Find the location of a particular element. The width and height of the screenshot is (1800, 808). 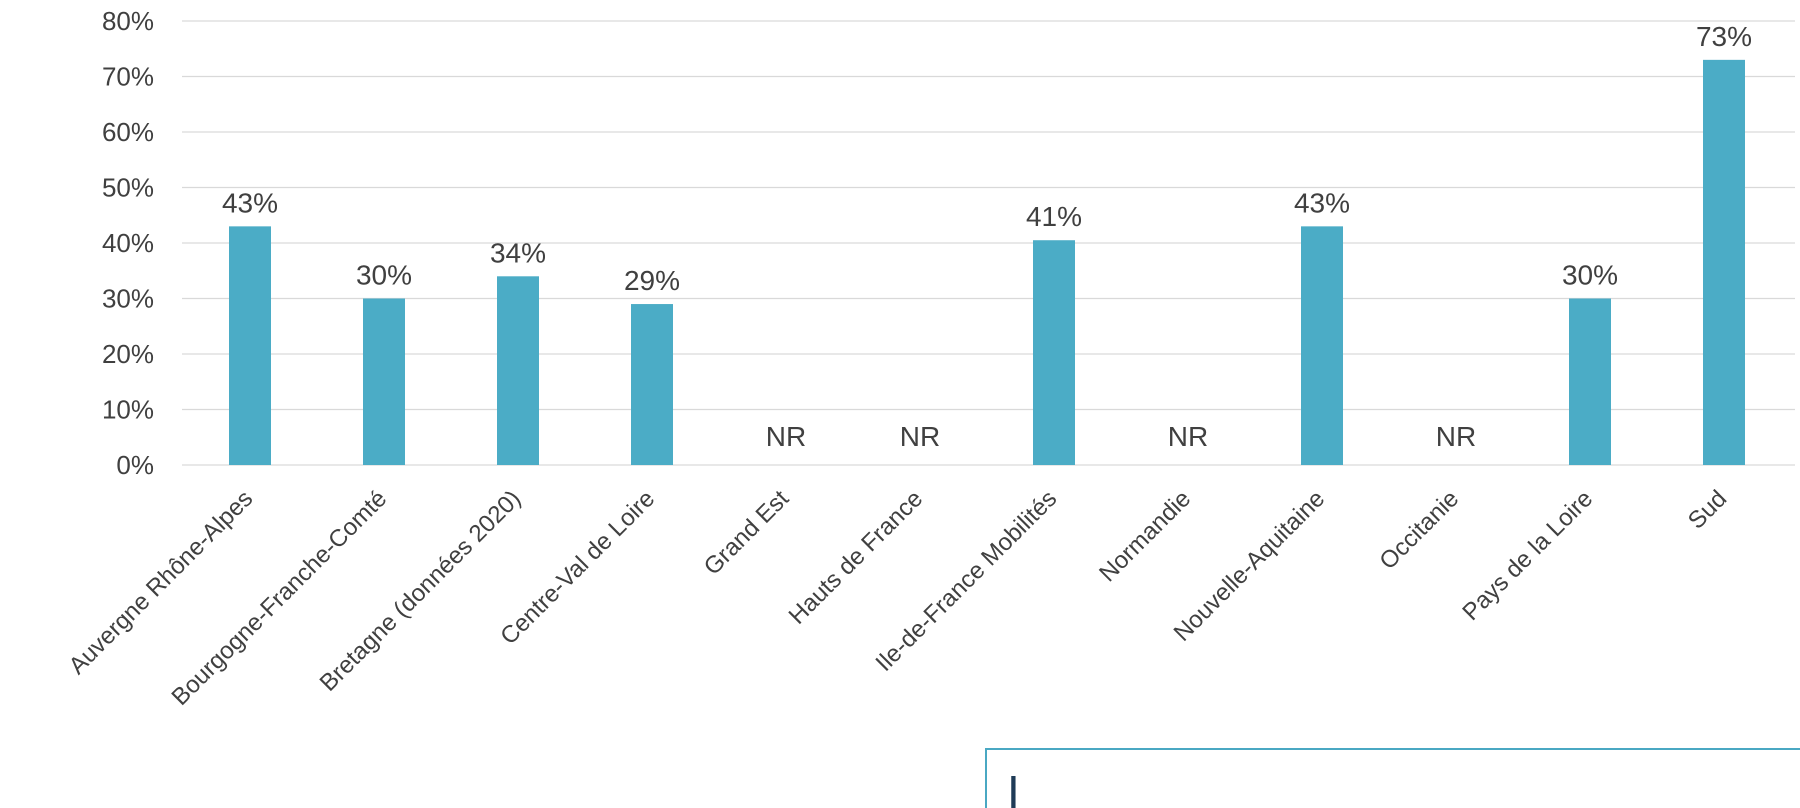

y-tick-label: 70% is located at coordinates (128, 77).